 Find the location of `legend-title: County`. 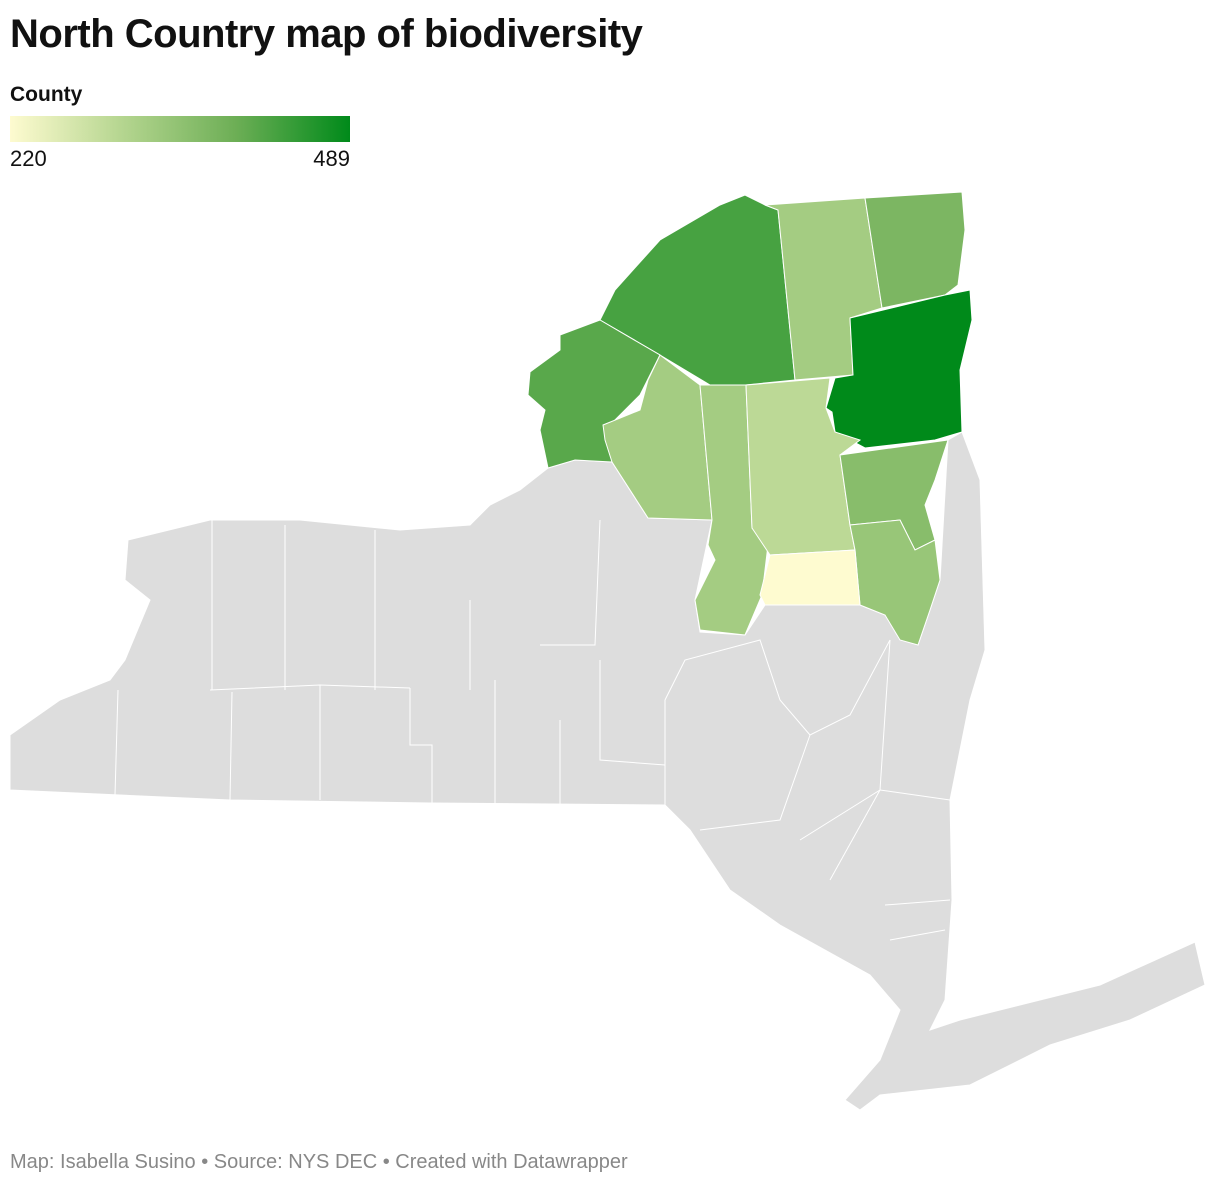

legend-title: County is located at coordinates (46, 94).